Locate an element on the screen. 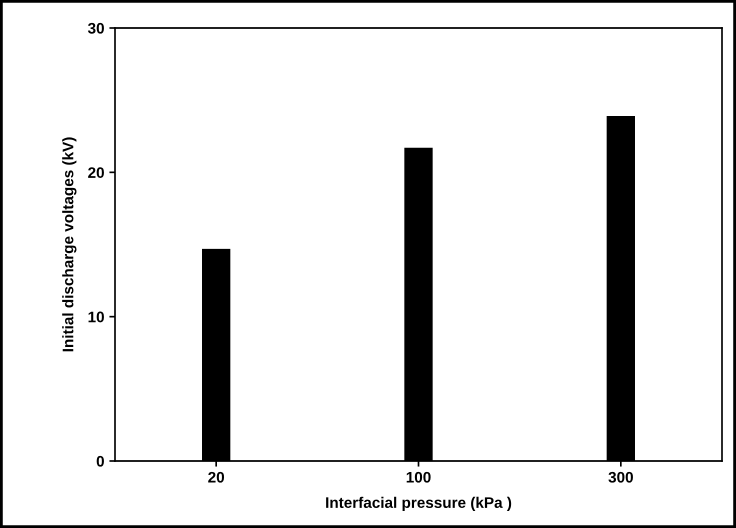 Image resolution: width=736 pixels, height=528 pixels. y-tick-label: 10 is located at coordinates (96, 317).